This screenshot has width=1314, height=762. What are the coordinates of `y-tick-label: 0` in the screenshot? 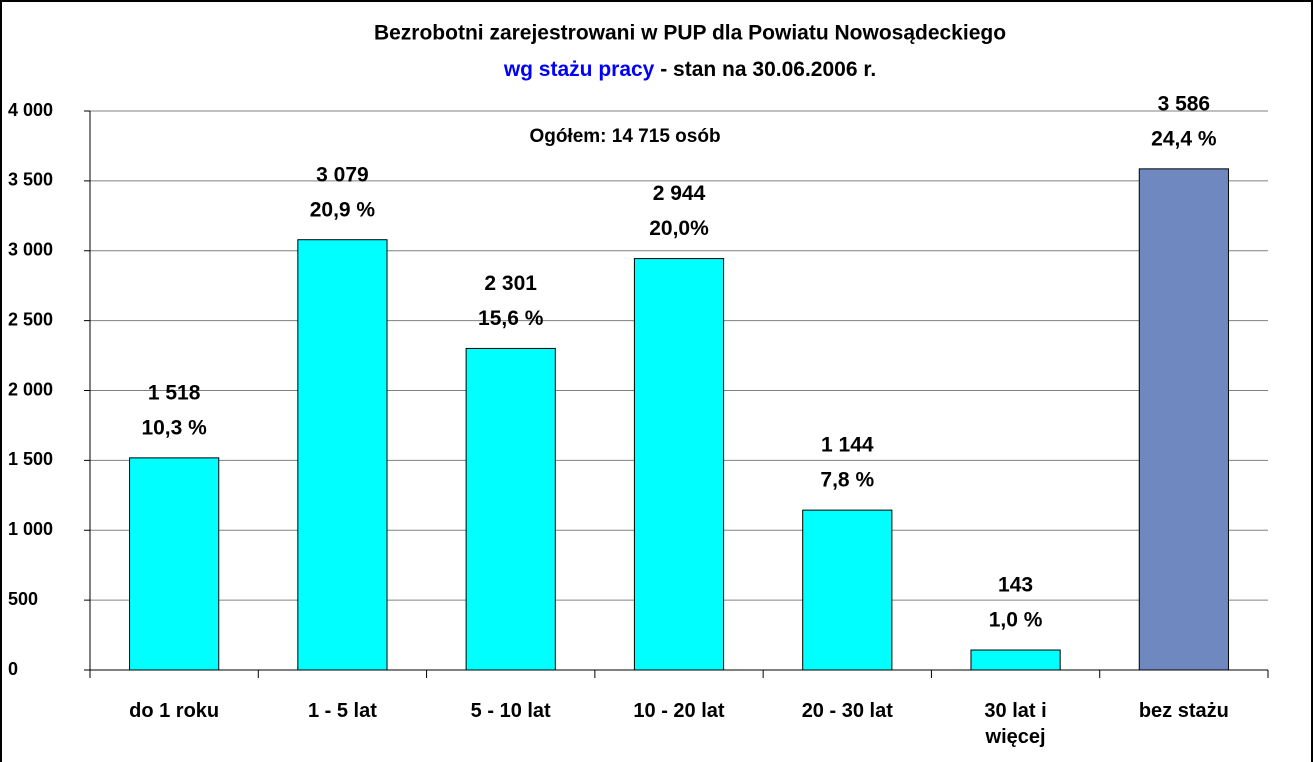 It's located at (13, 669).